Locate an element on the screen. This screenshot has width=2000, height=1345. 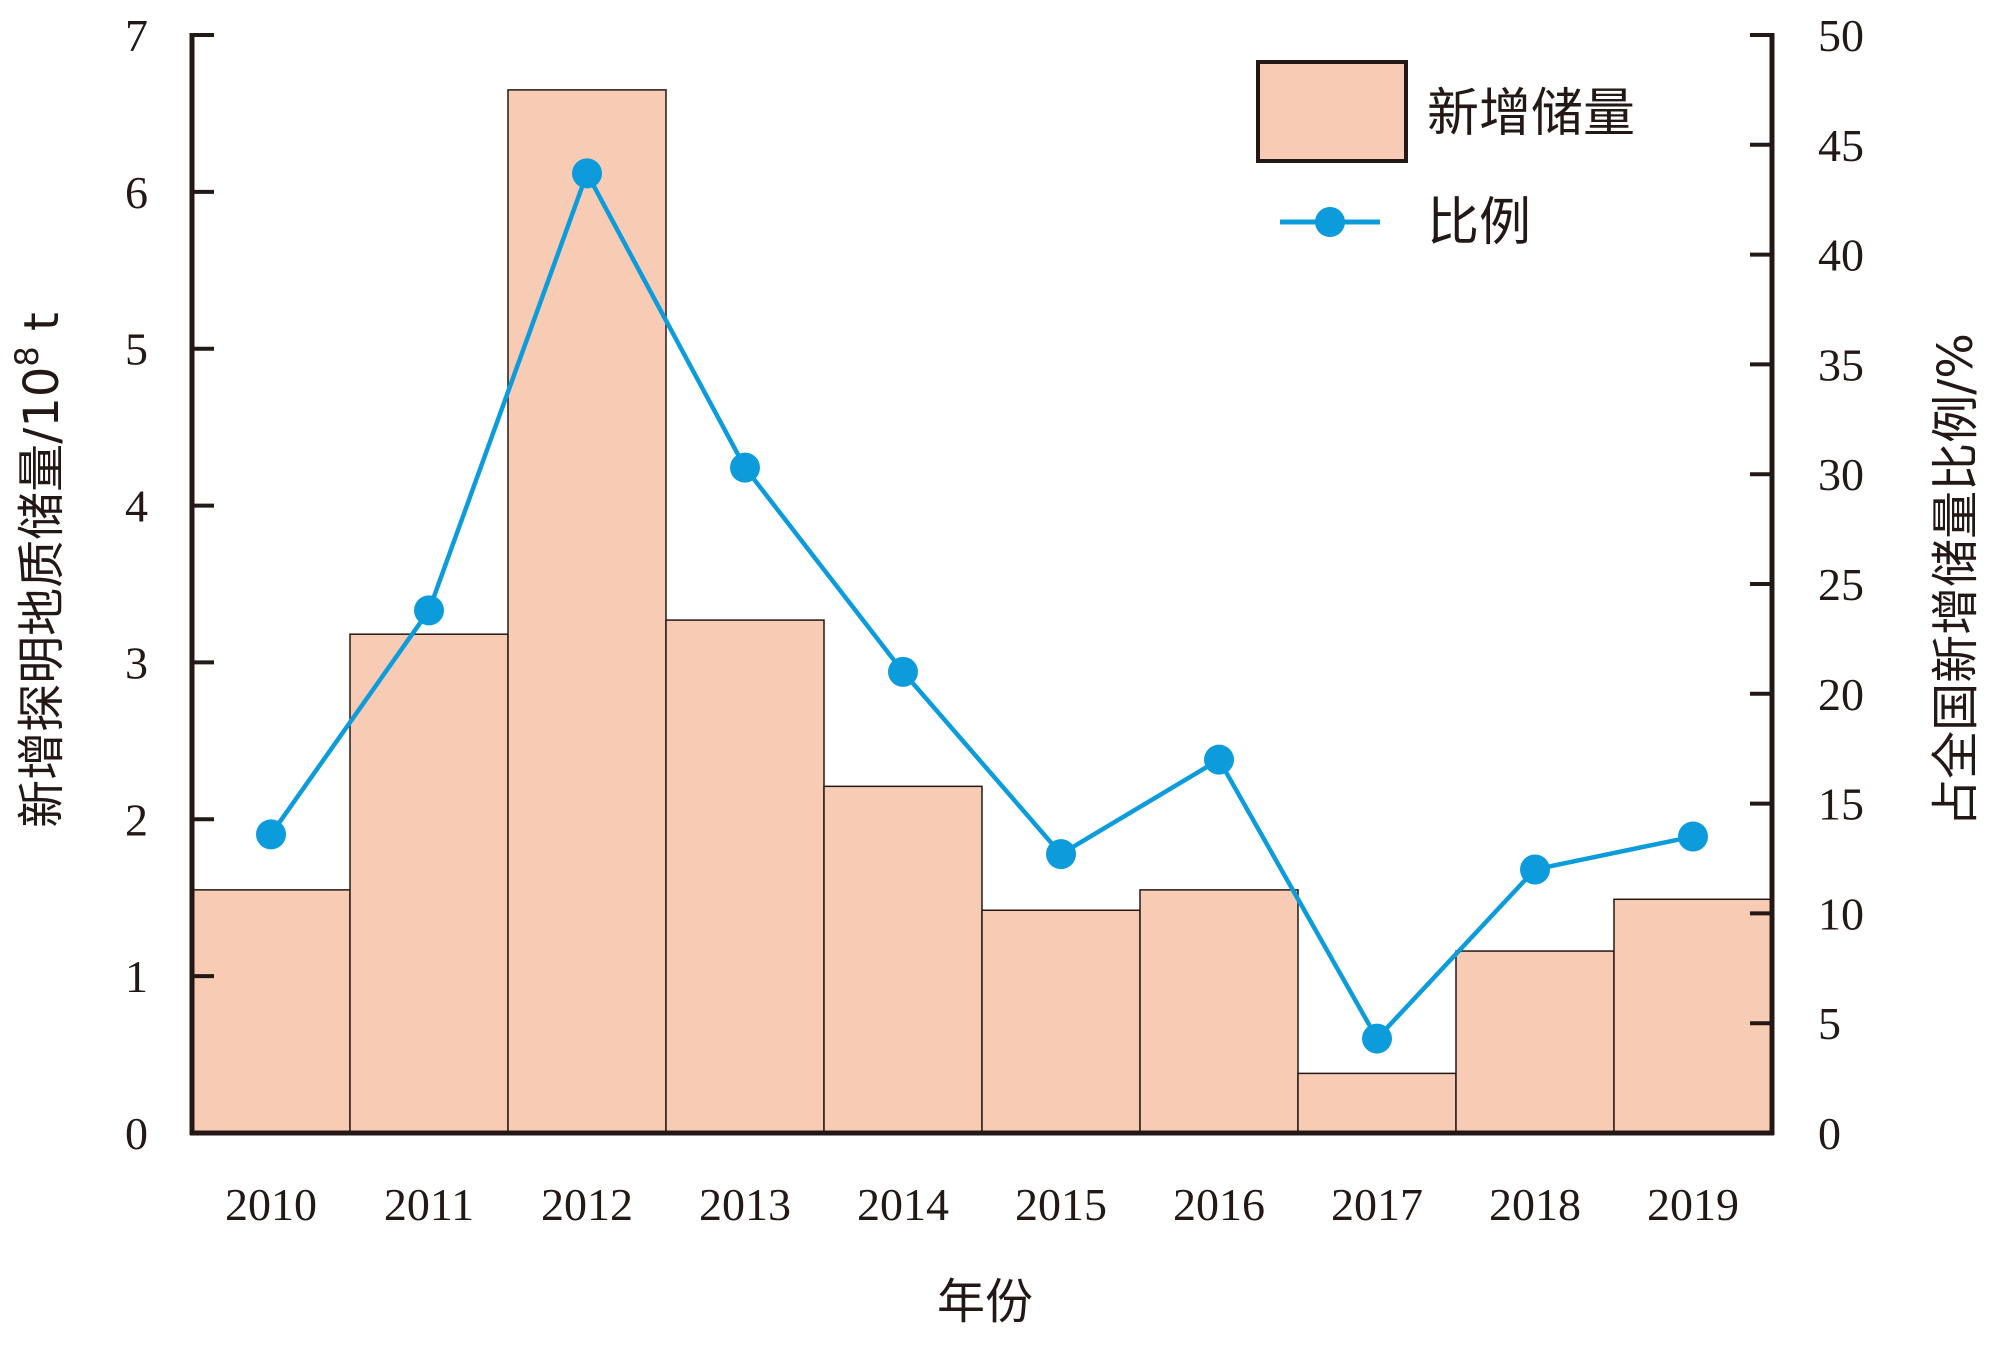
x-tick-label: 2019 is located at coordinates (1693, 1204).